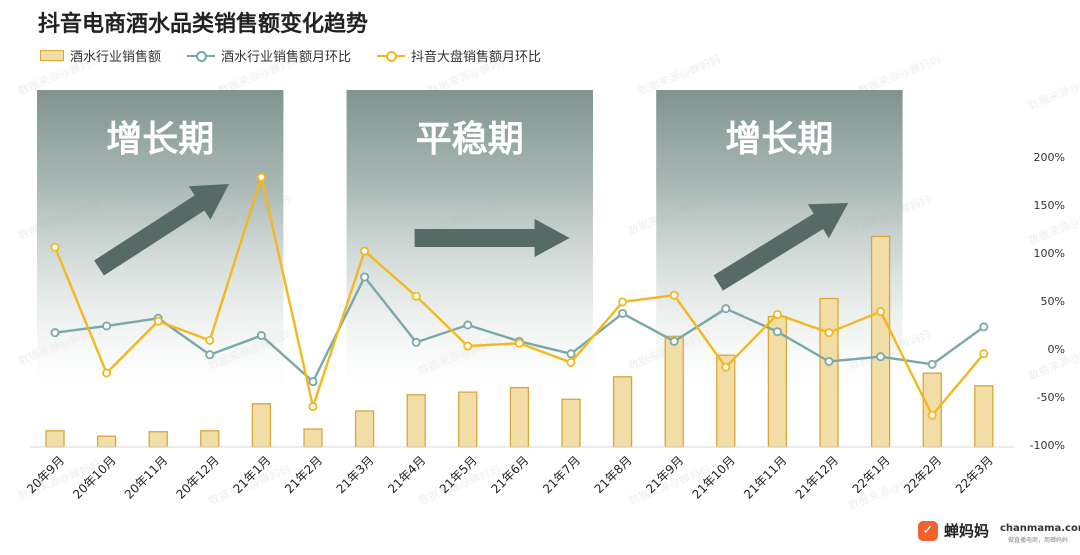 This screenshot has width=1080, height=555. Describe the element at coordinates (1051, 397) in the screenshot. I see `y-tick-label: -50%` at that location.